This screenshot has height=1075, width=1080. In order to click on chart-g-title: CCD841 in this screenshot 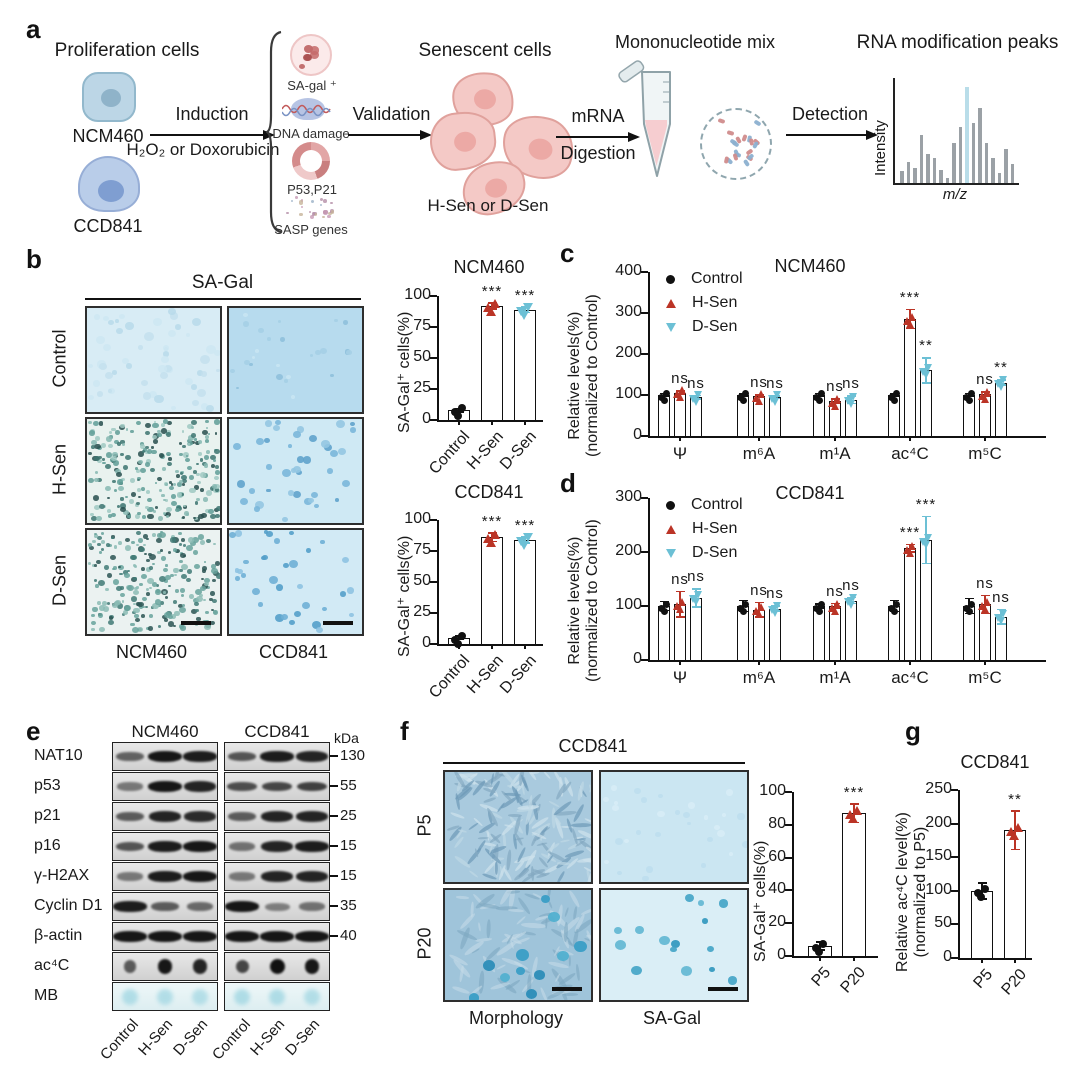, I will do `click(995, 762)`.